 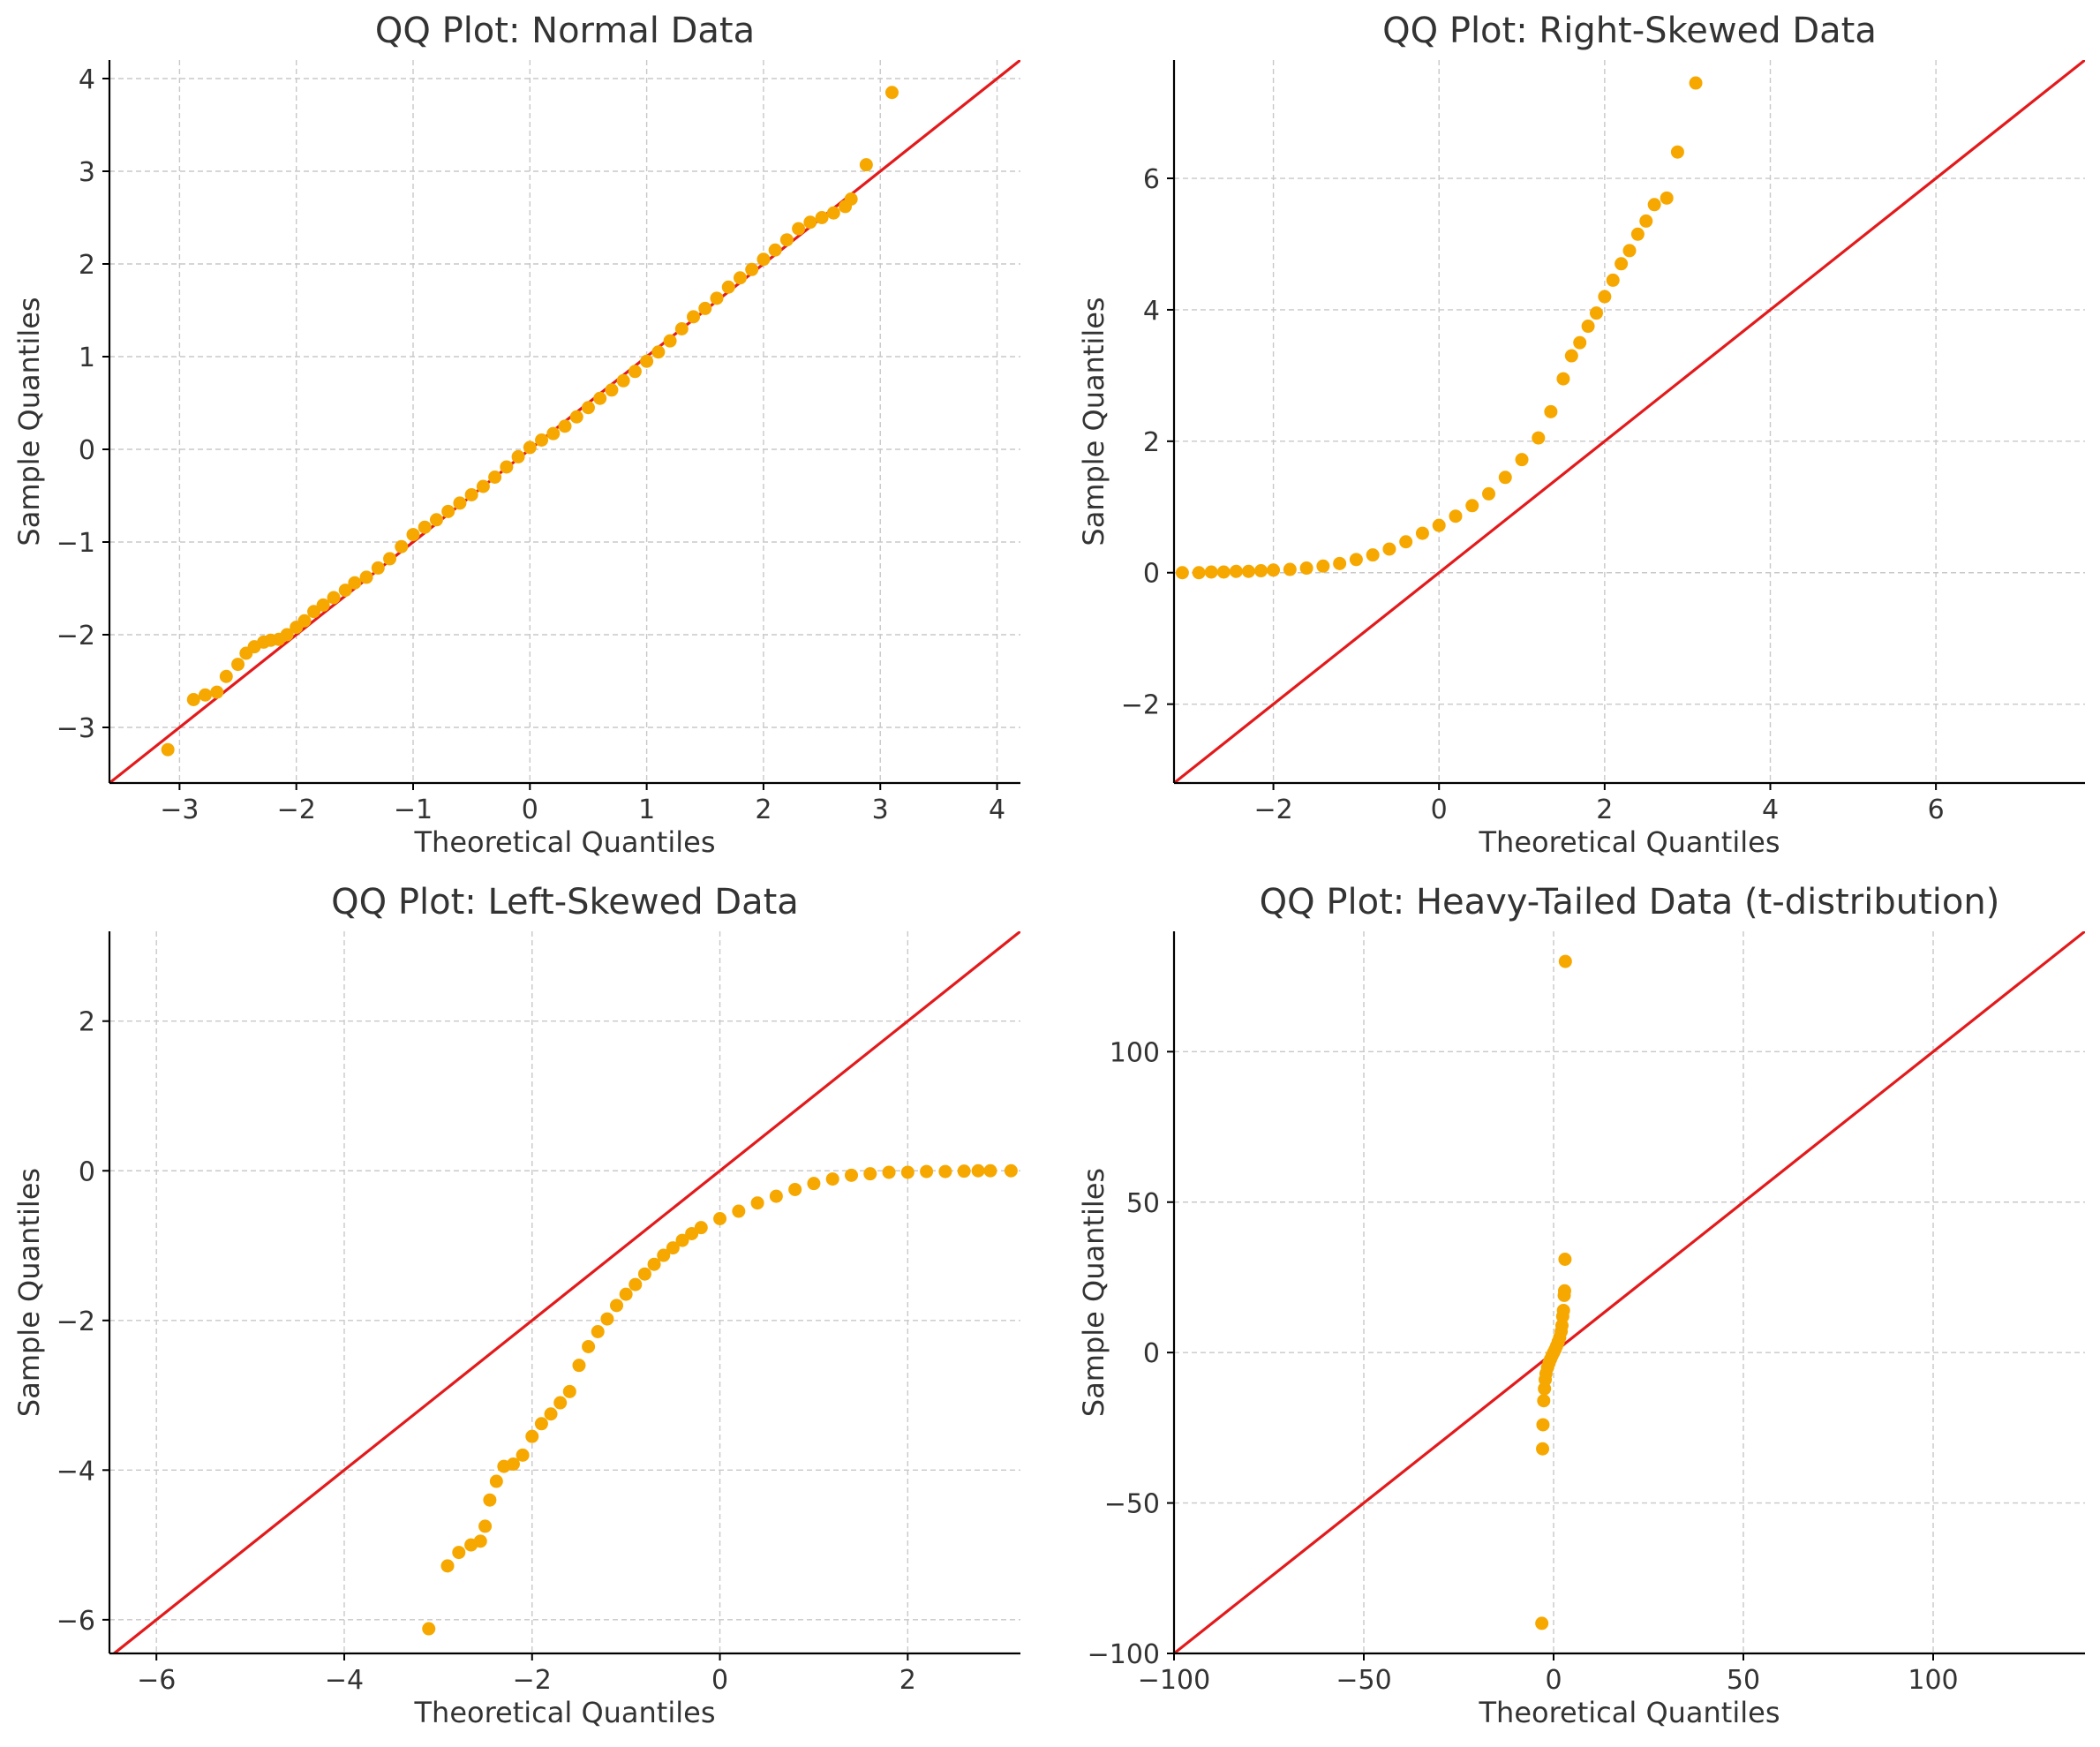 What do you see at coordinates (1553, 1680) in the screenshot?
I see `x-tick-label: 0` at bounding box center [1553, 1680].